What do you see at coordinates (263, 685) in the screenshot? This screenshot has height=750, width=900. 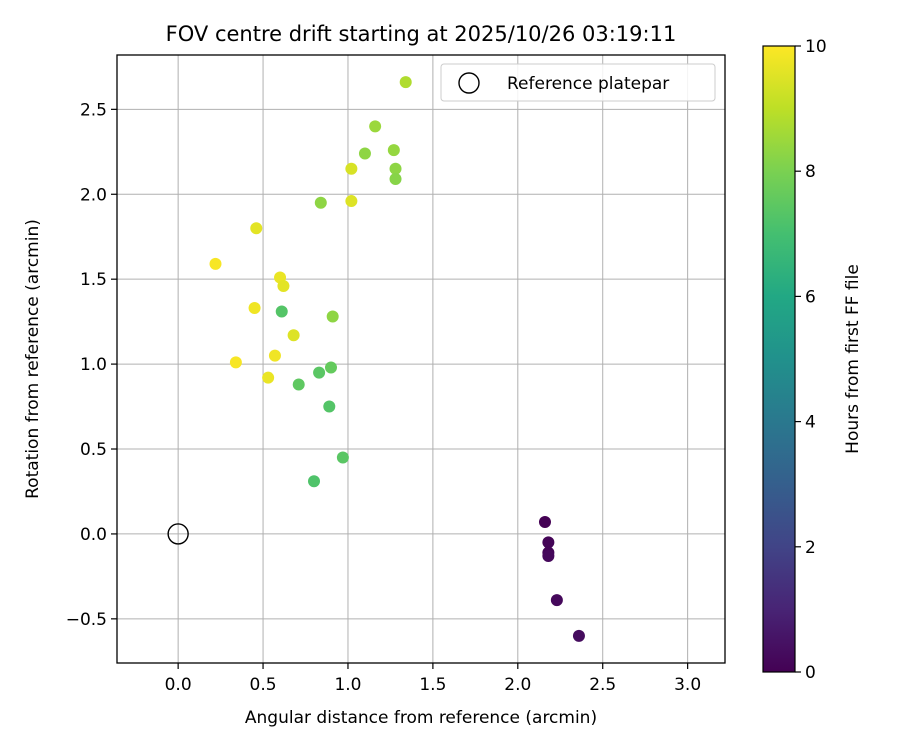 I see `x-tick-label: 0.5` at bounding box center [263, 685].